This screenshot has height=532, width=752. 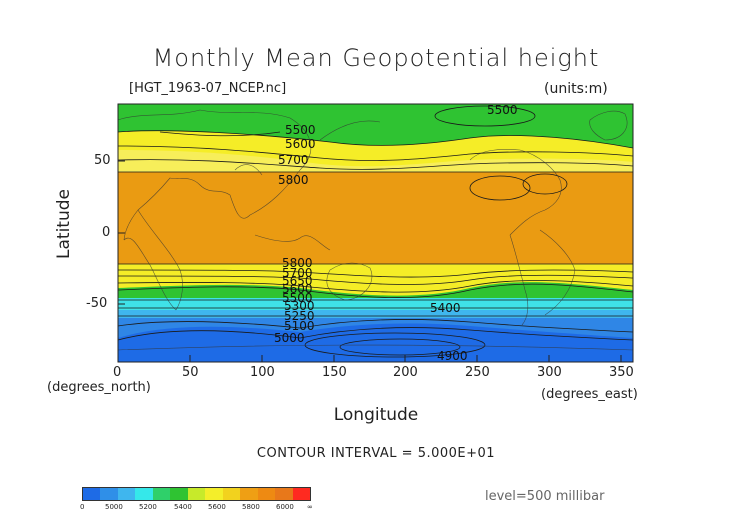 What do you see at coordinates (198, 509) in the screenshot?
I see `colorbar-labels: 0 5000 5200 5400 5600 5800 6000 ∞` at bounding box center [198, 509].